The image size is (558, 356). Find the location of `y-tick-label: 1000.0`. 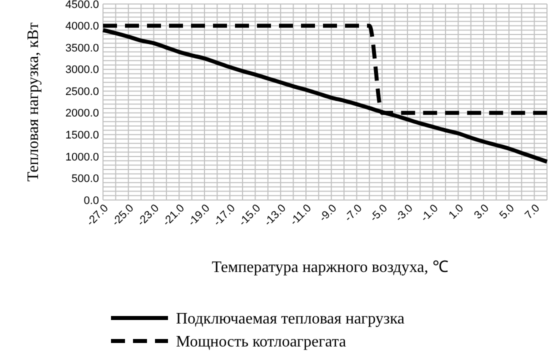

y-tick-label: 1000.0 is located at coordinates (82, 157).